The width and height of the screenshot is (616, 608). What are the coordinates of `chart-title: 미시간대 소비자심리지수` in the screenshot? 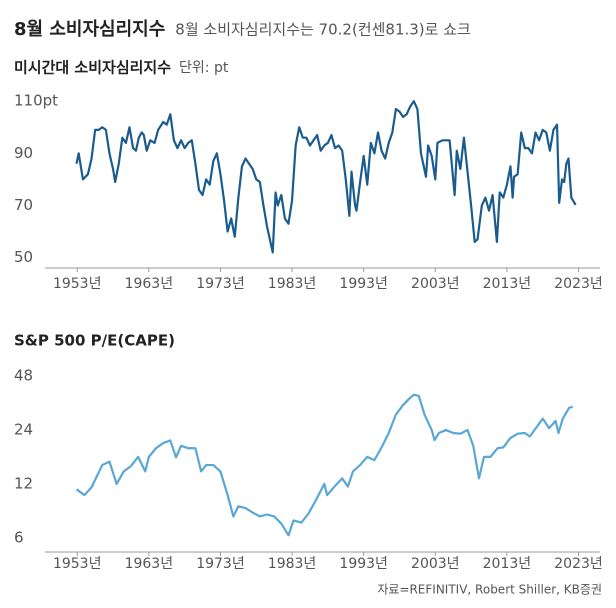 It's located at (92, 68).